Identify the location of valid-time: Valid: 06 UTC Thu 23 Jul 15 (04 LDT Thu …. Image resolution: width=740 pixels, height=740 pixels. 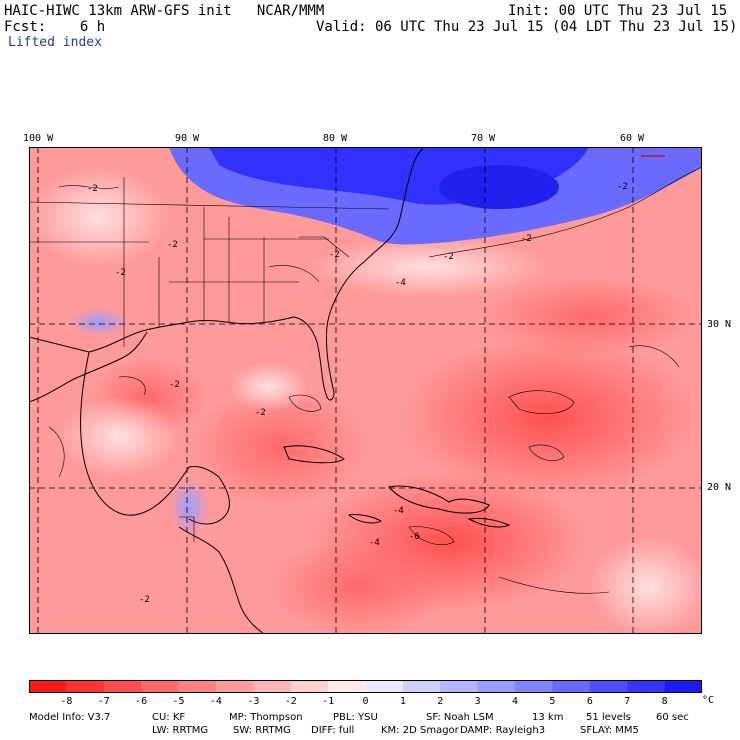
(527, 27).